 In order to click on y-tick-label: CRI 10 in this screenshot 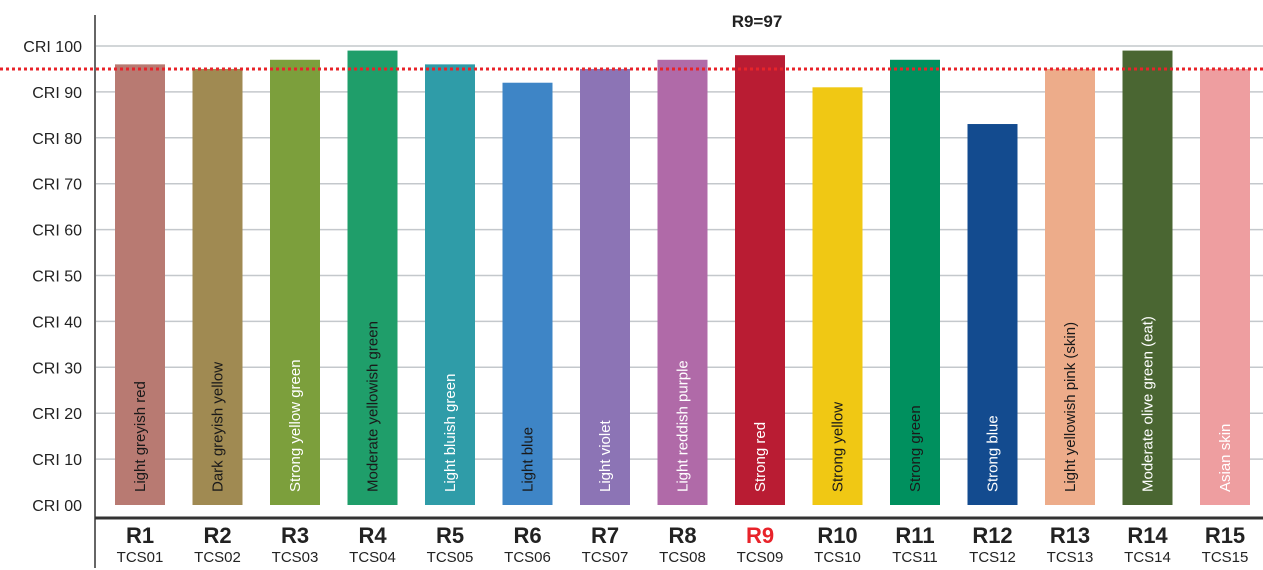, I will do `click(57, 460)`.